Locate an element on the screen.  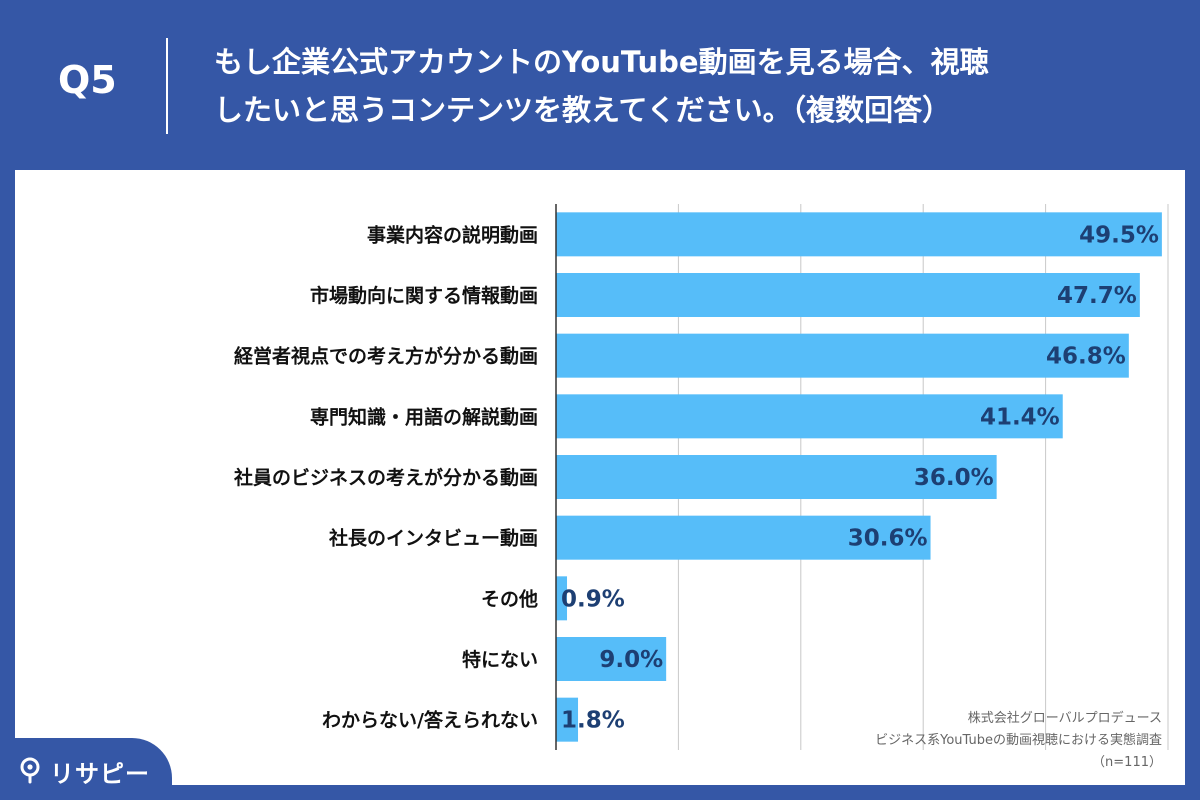
category-label: わからない/答えられない is located at coordinates (430, 720).